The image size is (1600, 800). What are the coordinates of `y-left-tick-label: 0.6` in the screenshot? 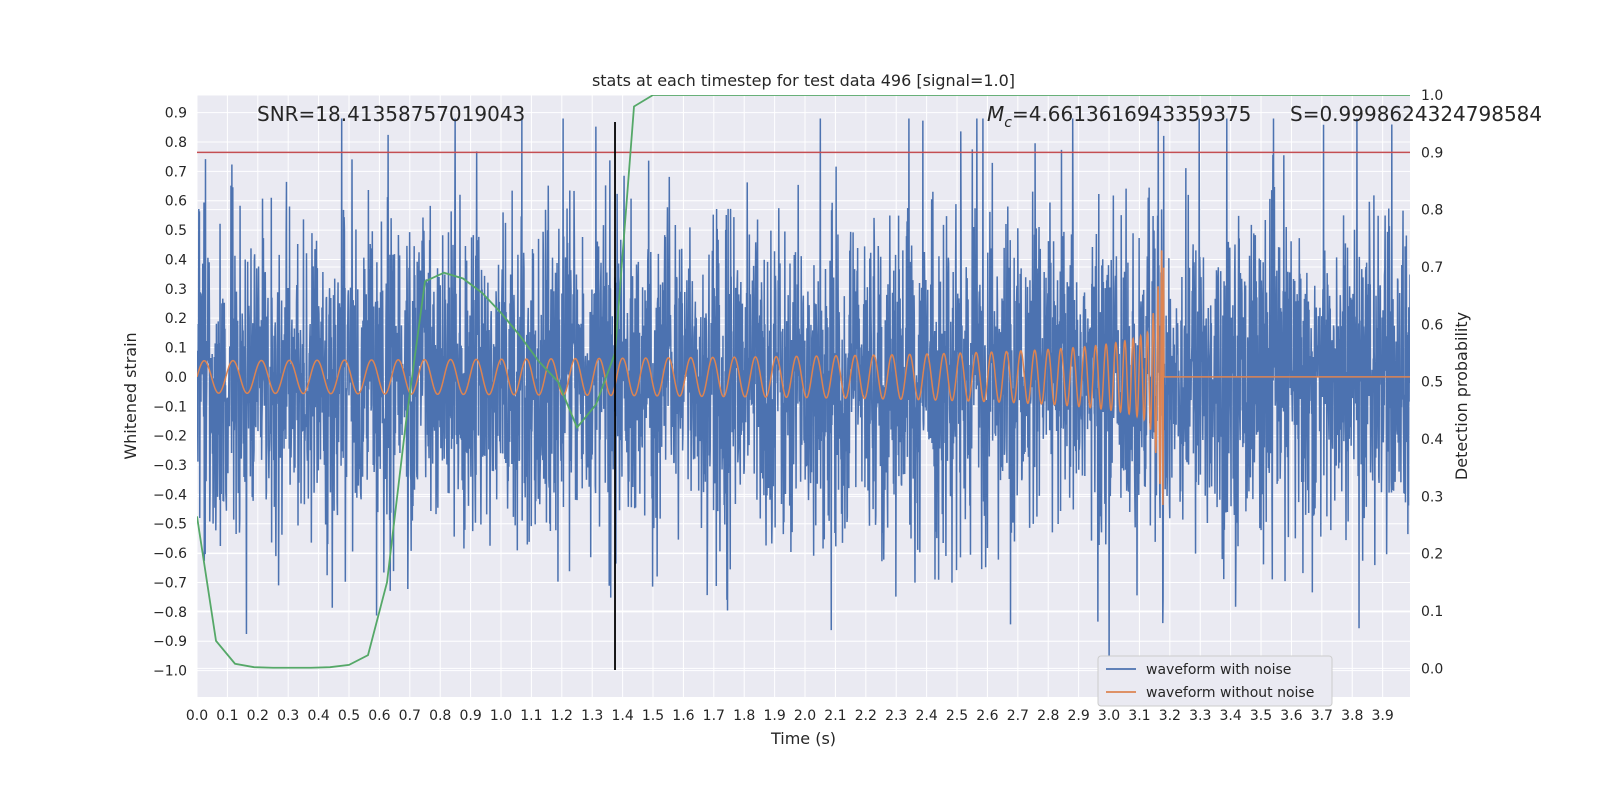 It's located at (176, 202).